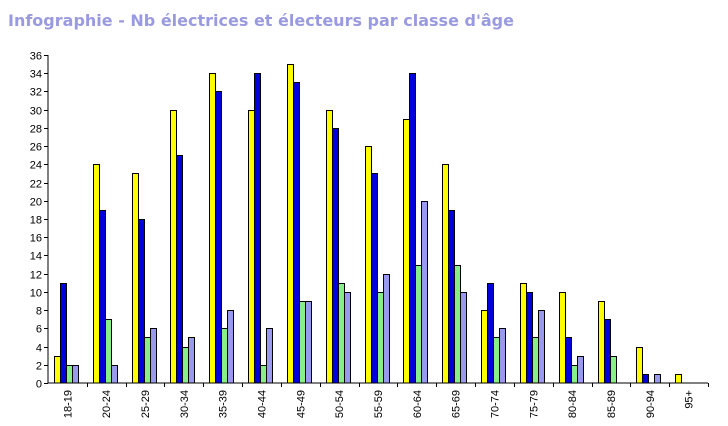  What do you see at coordinates (562, 338) in the screenshot?
I see `bar-80-84-s1` at bounding box center [562, 338].